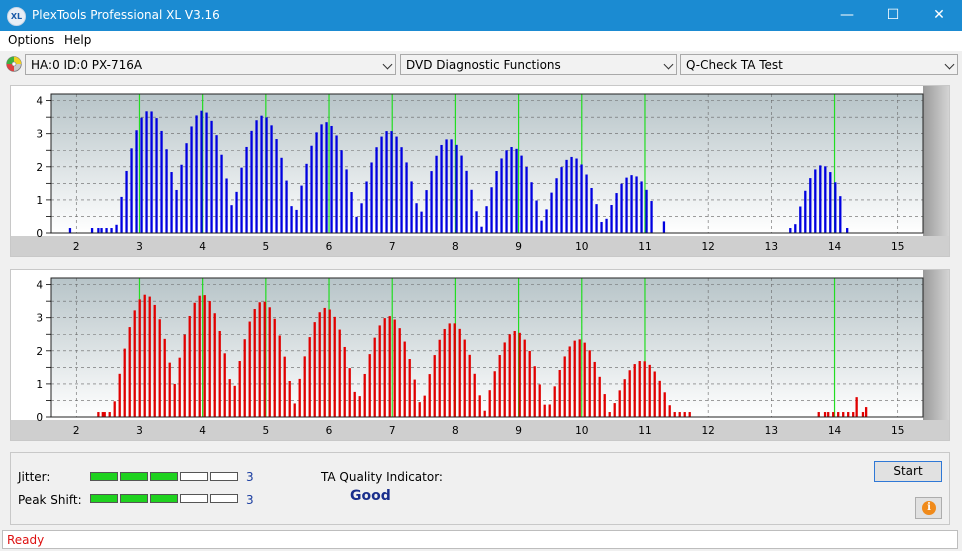 This screenshot has width=962, height=551. Describe the element at coordinates (210, 64) in the screenshot. I see `drive-select: HA:0 ID:0 PX-716A` at that location.